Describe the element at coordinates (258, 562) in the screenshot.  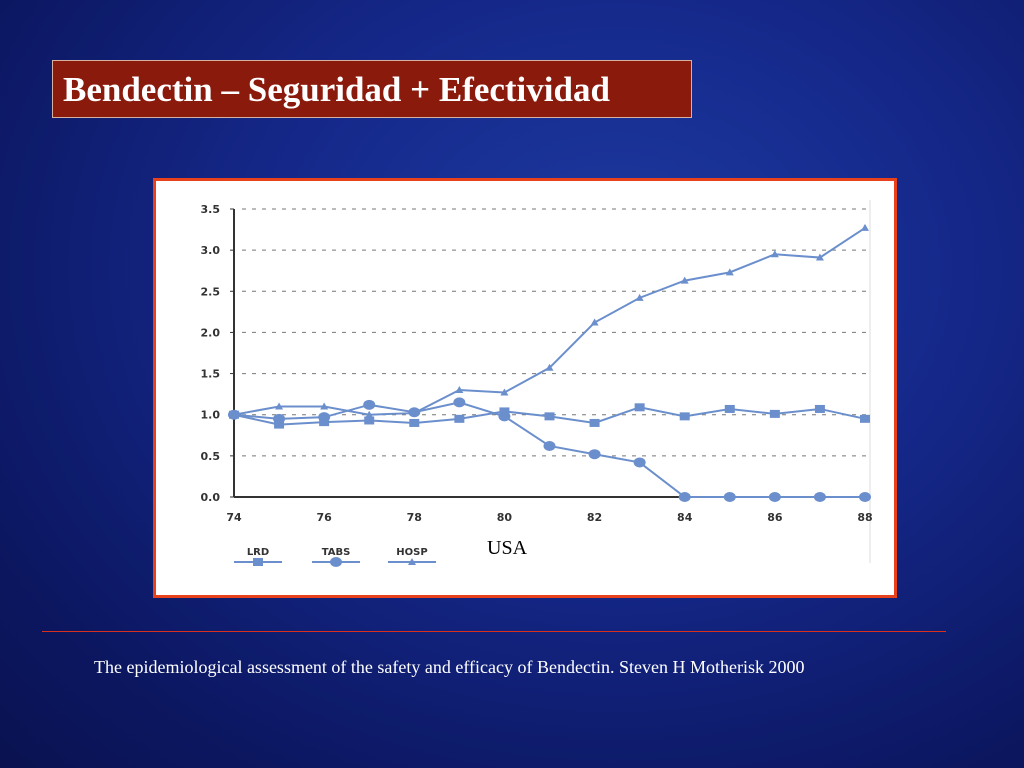
I see `legend-marker-lrd` at that location.